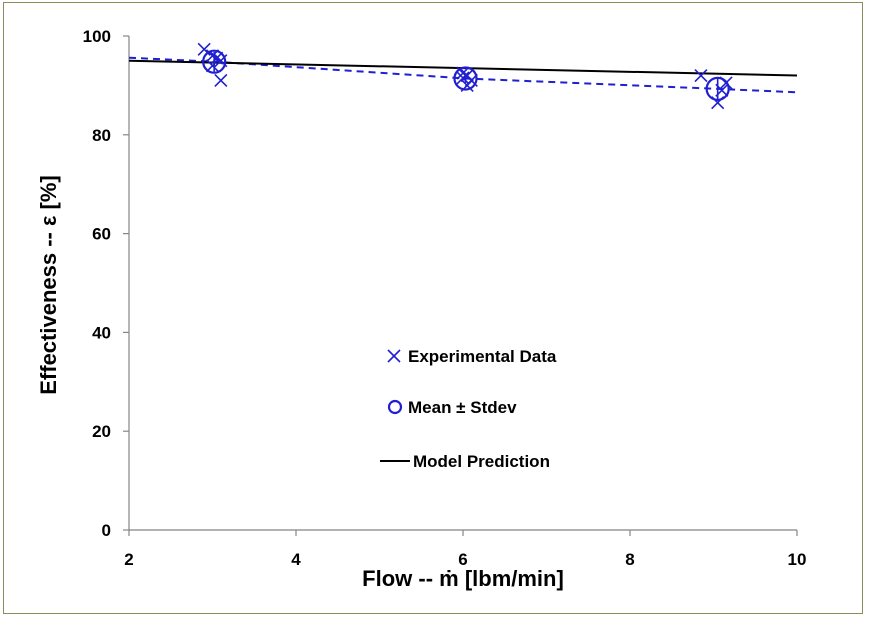 Image resolution: width=869 pixels, height=617 pixels. I want to click on x-tick-label: 8, so click(629, 559).